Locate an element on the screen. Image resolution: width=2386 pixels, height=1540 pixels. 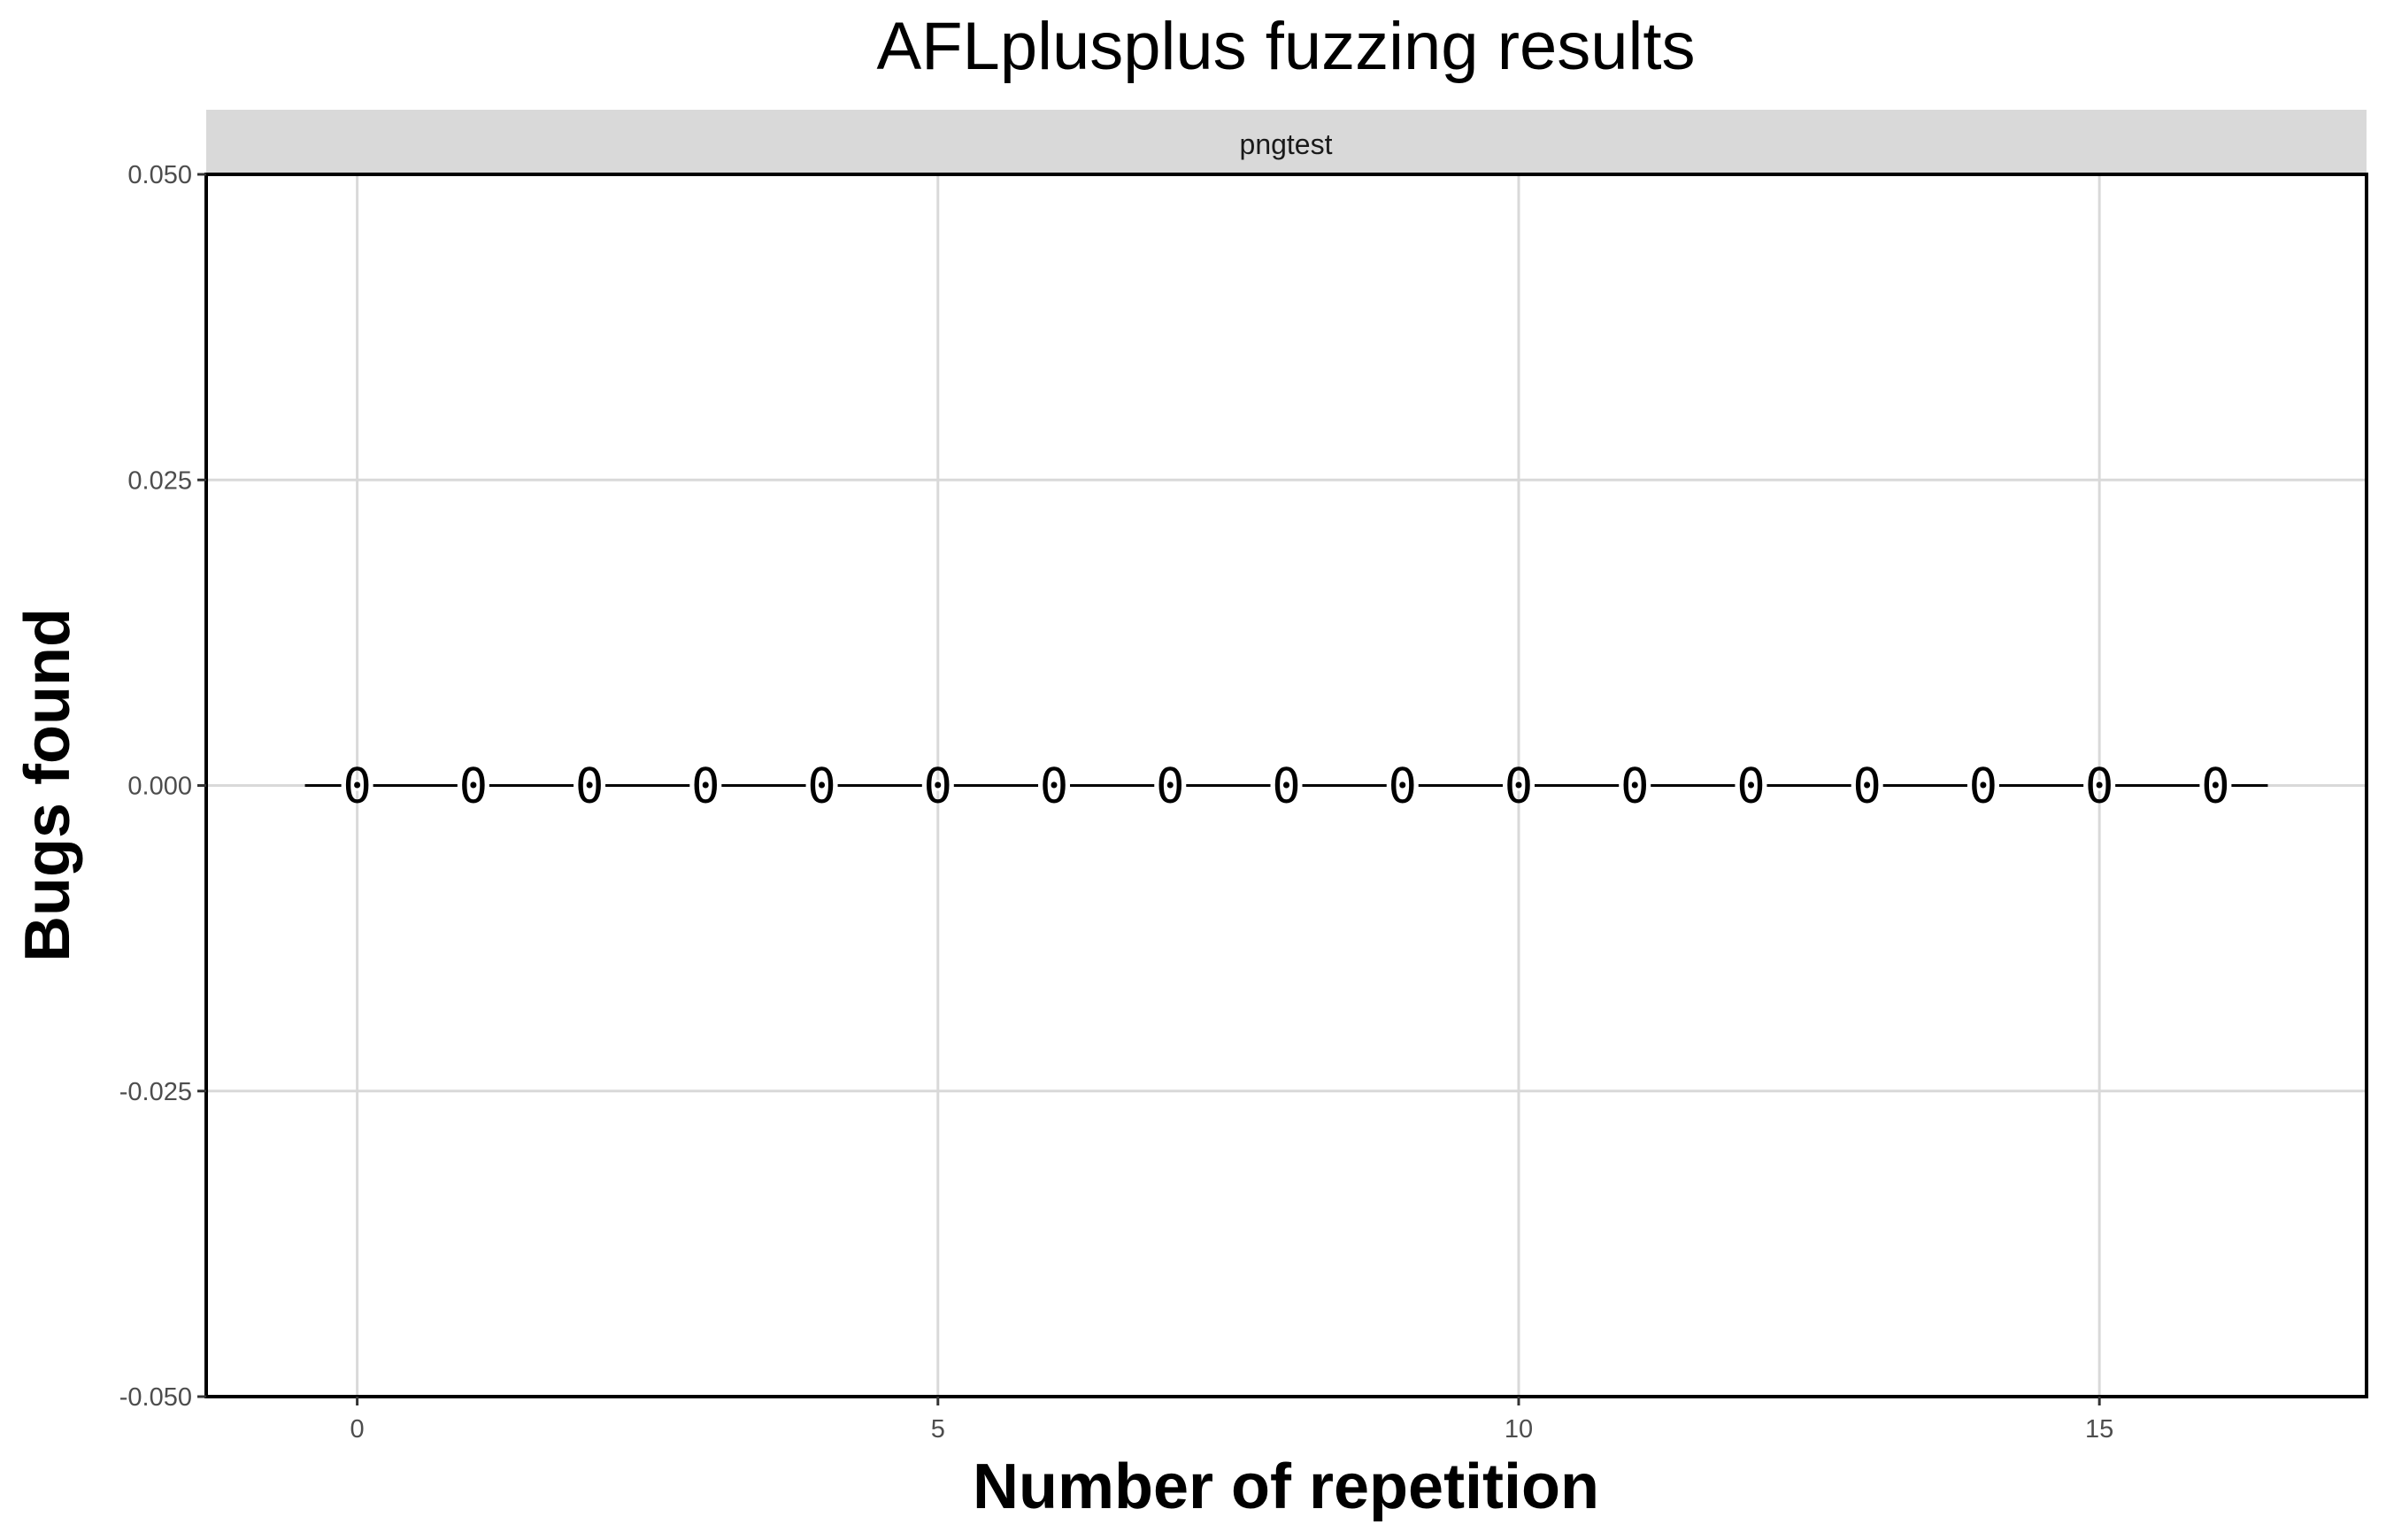
x-tick-label: 5 is located at coordinates (938, 1429).